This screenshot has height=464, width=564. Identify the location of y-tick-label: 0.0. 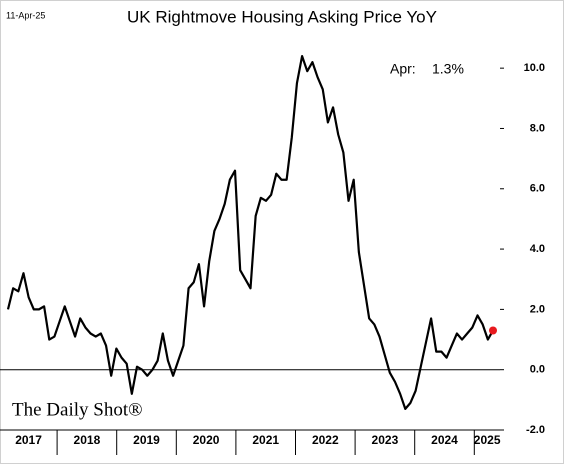
(537, 370).